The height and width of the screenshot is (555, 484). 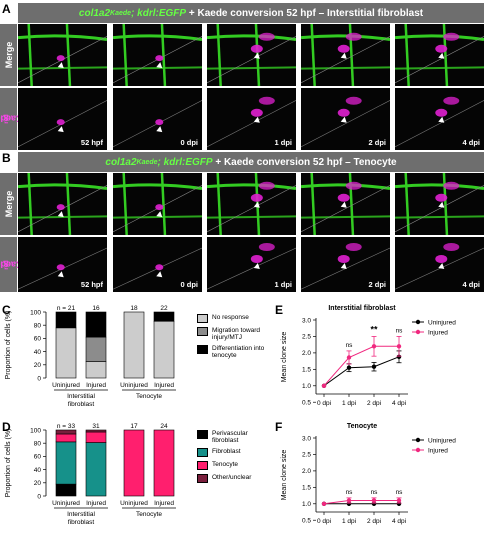 I want to click on panel-b-kaede-micrograph-1: 0 dpi, so click(x=157, y=264).